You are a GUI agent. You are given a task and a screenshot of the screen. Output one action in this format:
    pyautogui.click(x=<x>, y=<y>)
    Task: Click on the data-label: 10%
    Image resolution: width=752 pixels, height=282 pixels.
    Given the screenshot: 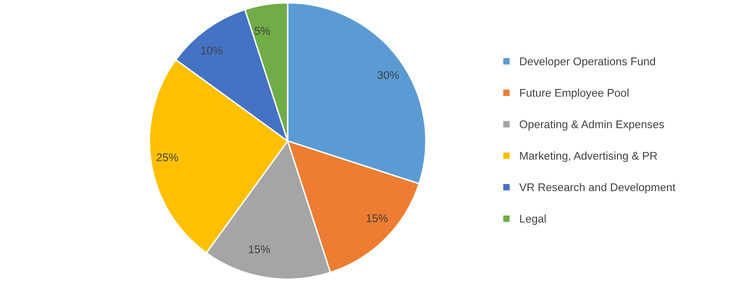 What is the action you would take?
    pyautogui.click(x=211, y=50)
    